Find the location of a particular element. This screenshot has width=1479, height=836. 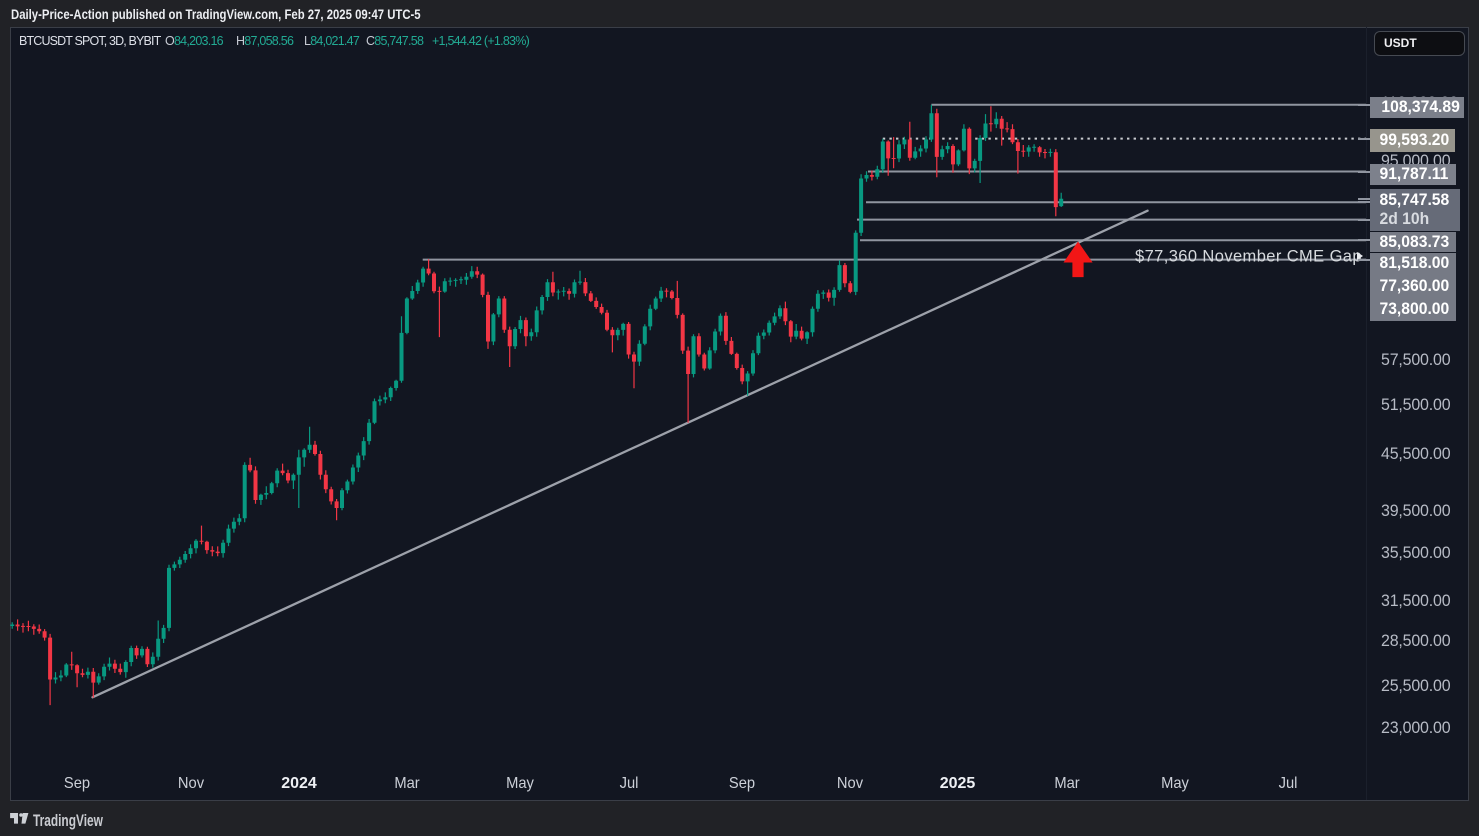

svg-text: $77,360 November CME Gap is located at coordinates (1248, 257).